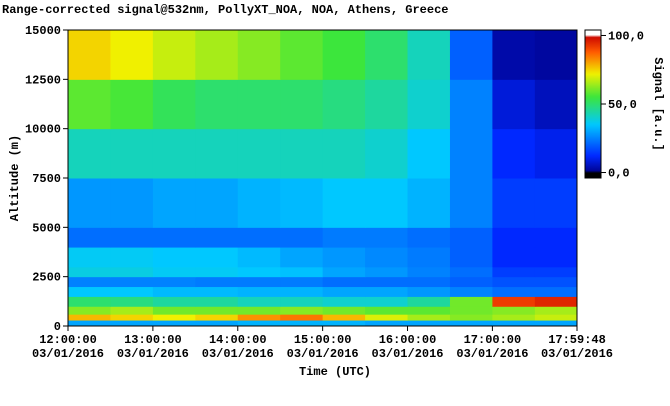 Image resolution: width=670 pixels, height=406 pixels. Describe the element at coordinates (68, 340) in the screenshot. I see `x-tick-label: 12:00:00` at that location.